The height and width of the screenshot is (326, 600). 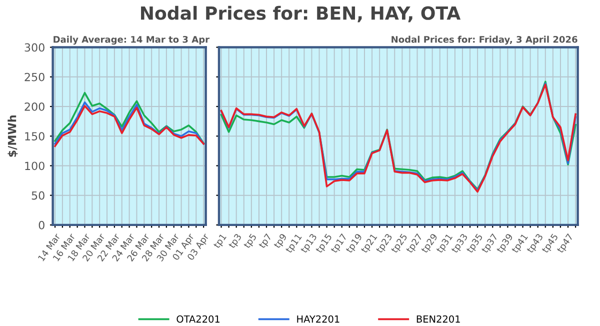 I want to click on line-series, so click(x=129, y=118).